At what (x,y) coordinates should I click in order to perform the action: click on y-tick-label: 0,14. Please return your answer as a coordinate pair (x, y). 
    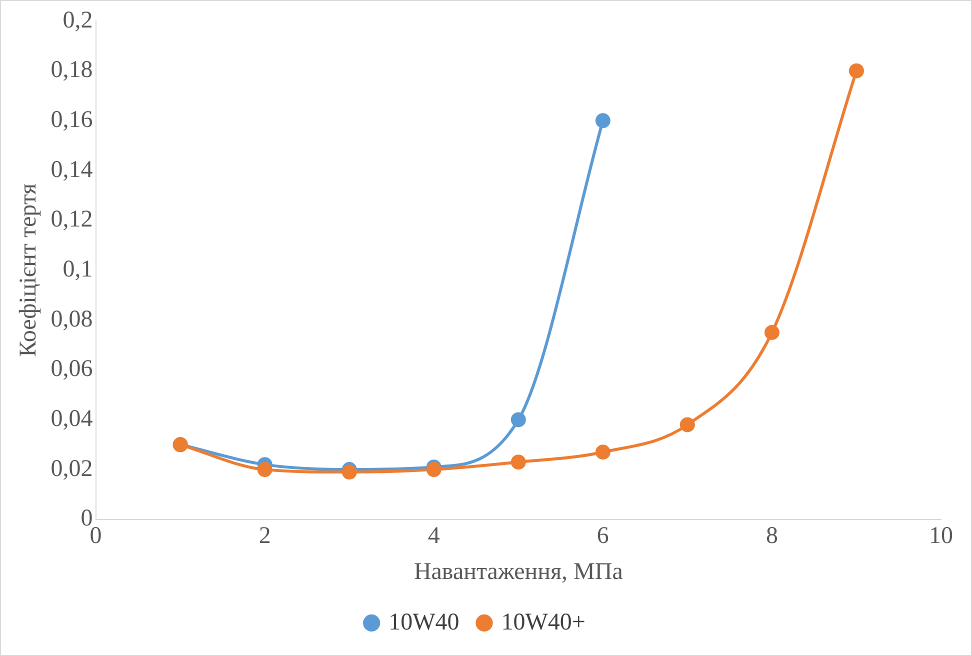
    Looking at the image, I should click on (71, 169).